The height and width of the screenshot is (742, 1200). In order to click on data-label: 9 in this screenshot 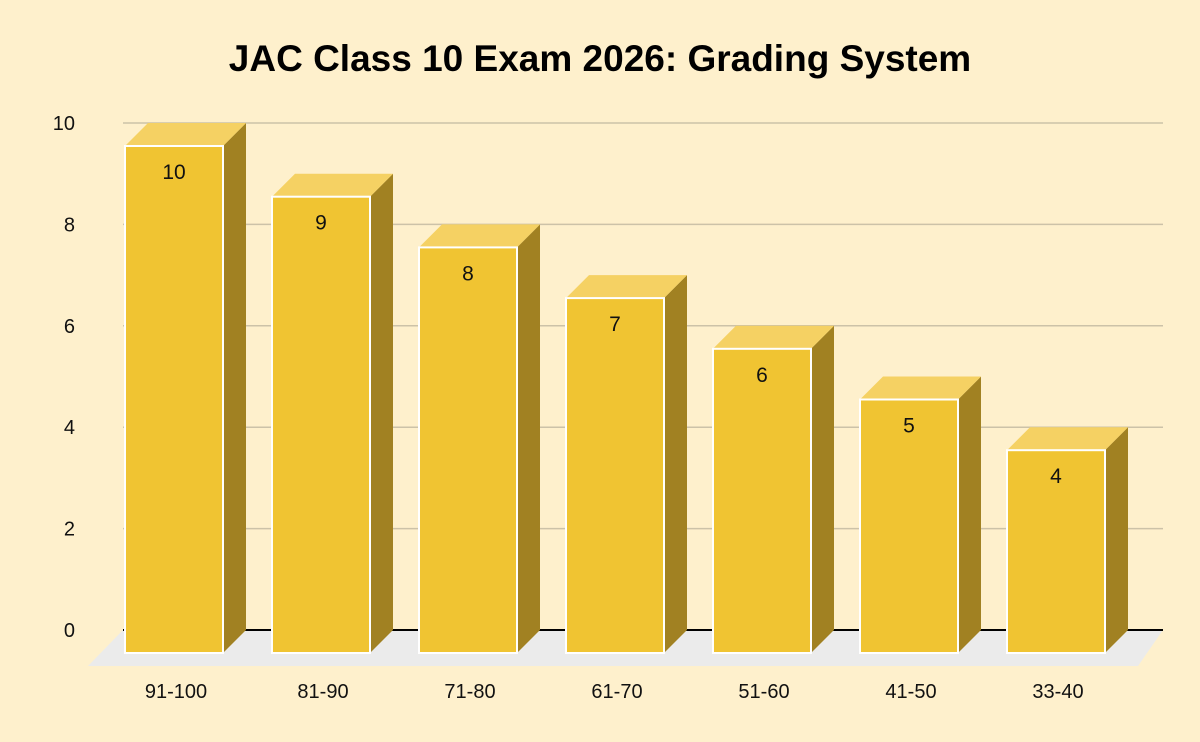, I will do `click(321, 223)`.